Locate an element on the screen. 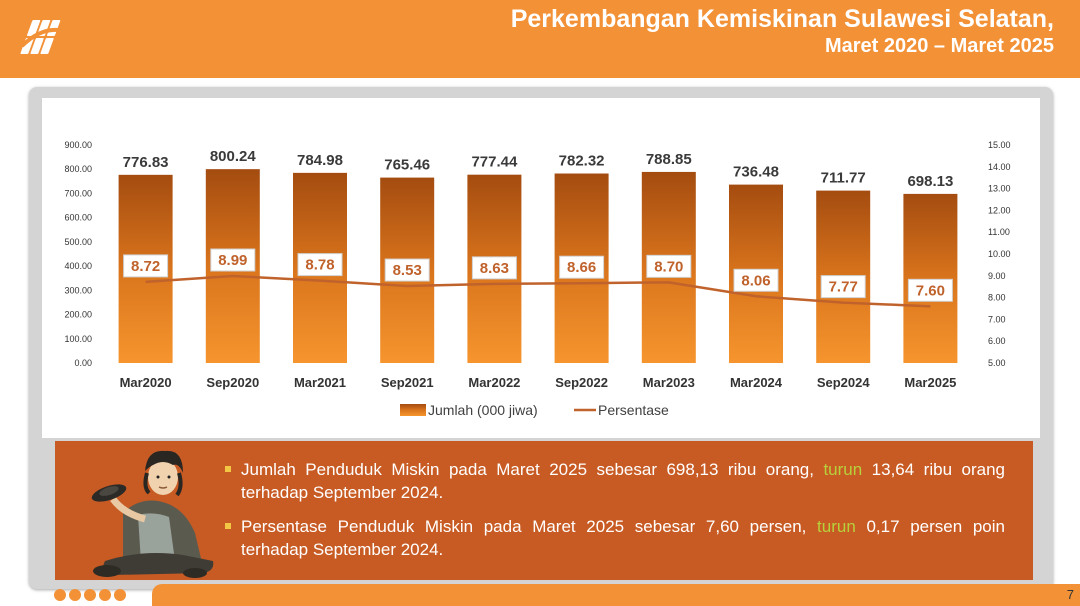  line-value-label: 8.63 is located at coordinates (494, 268).